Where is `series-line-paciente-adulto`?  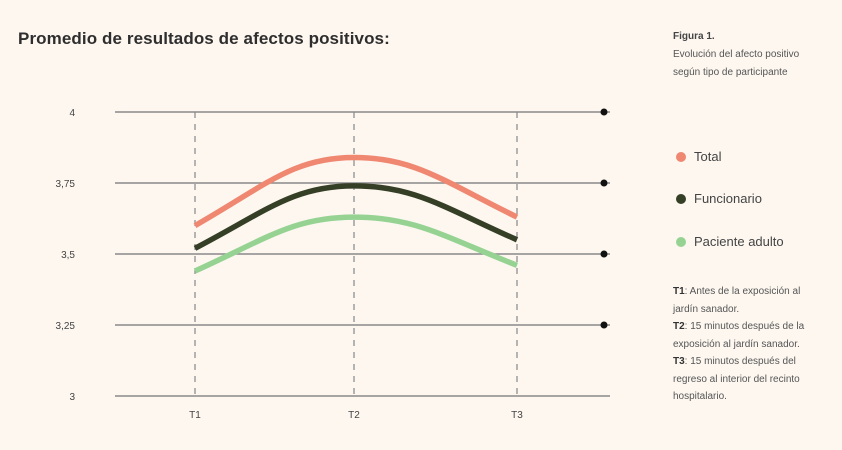 series-line-paciente-adulto is located at coordinates (356, 244).